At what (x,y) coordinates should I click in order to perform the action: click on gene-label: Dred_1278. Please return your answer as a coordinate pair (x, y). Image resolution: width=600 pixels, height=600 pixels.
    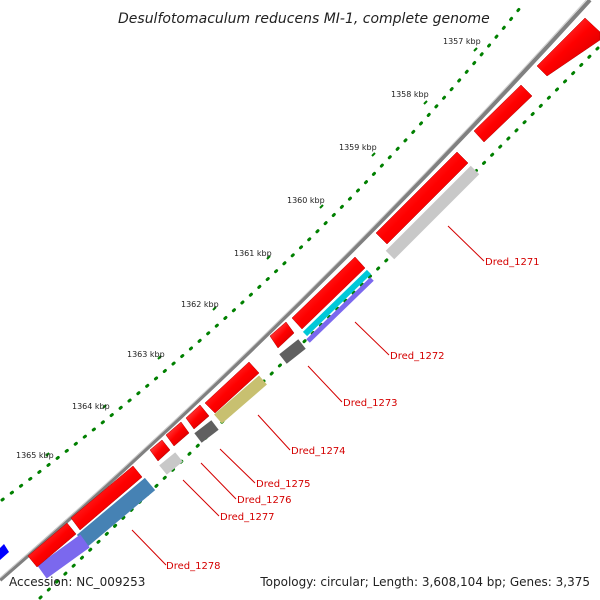
    Looking at the image, I should click on (193, 566).